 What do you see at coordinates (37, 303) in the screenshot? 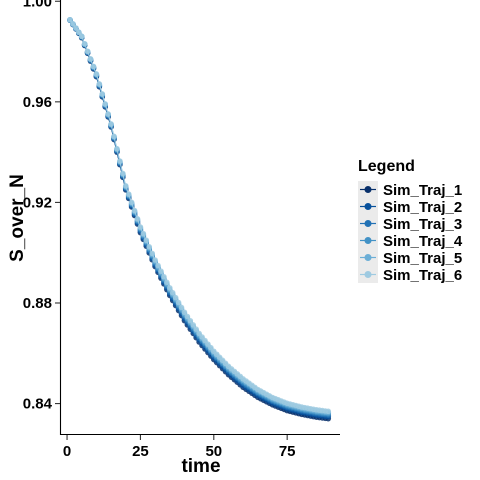
I see `y-tick-label: 0.88` at bounding box center [37, 303].